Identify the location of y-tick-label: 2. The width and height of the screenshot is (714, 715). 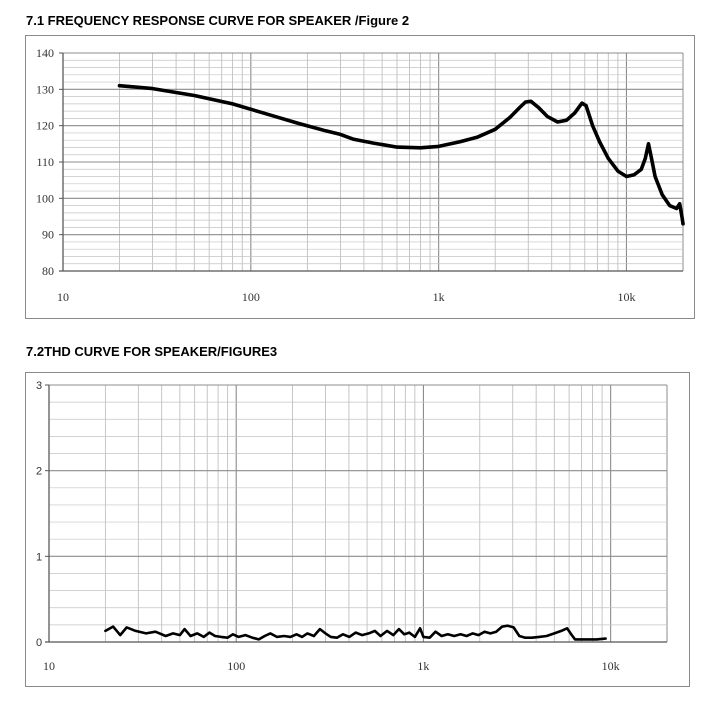
(39, 472).